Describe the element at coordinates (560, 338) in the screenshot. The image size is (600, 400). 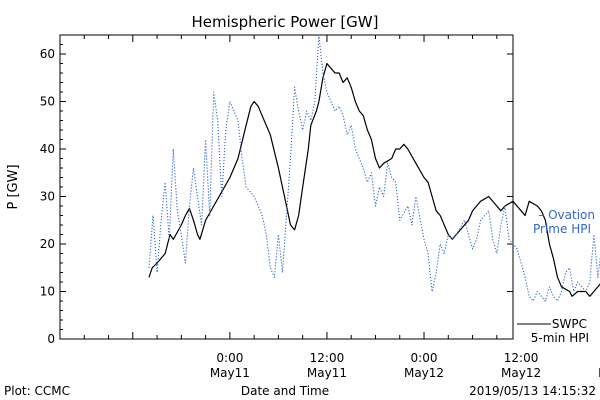
I see `legend-swpc-line2: 5-min HPI` at that location.